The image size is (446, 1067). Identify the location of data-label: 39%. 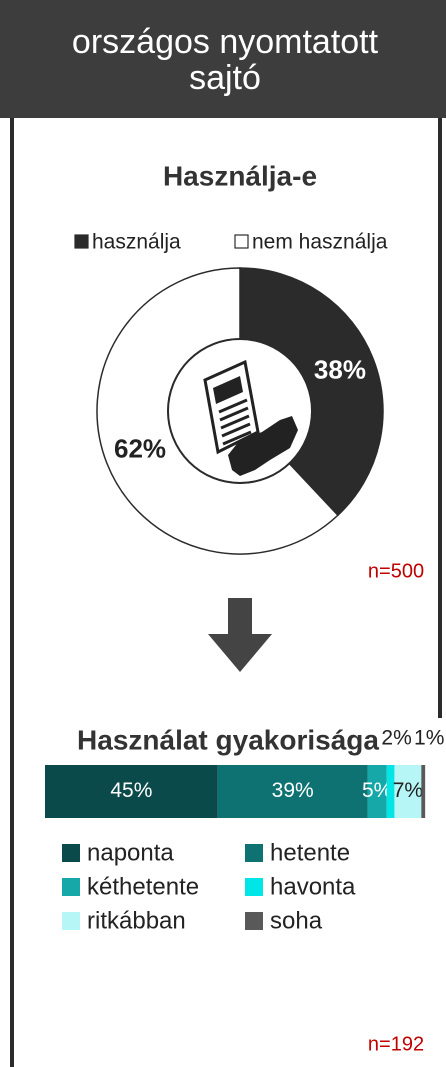
(293, 790).